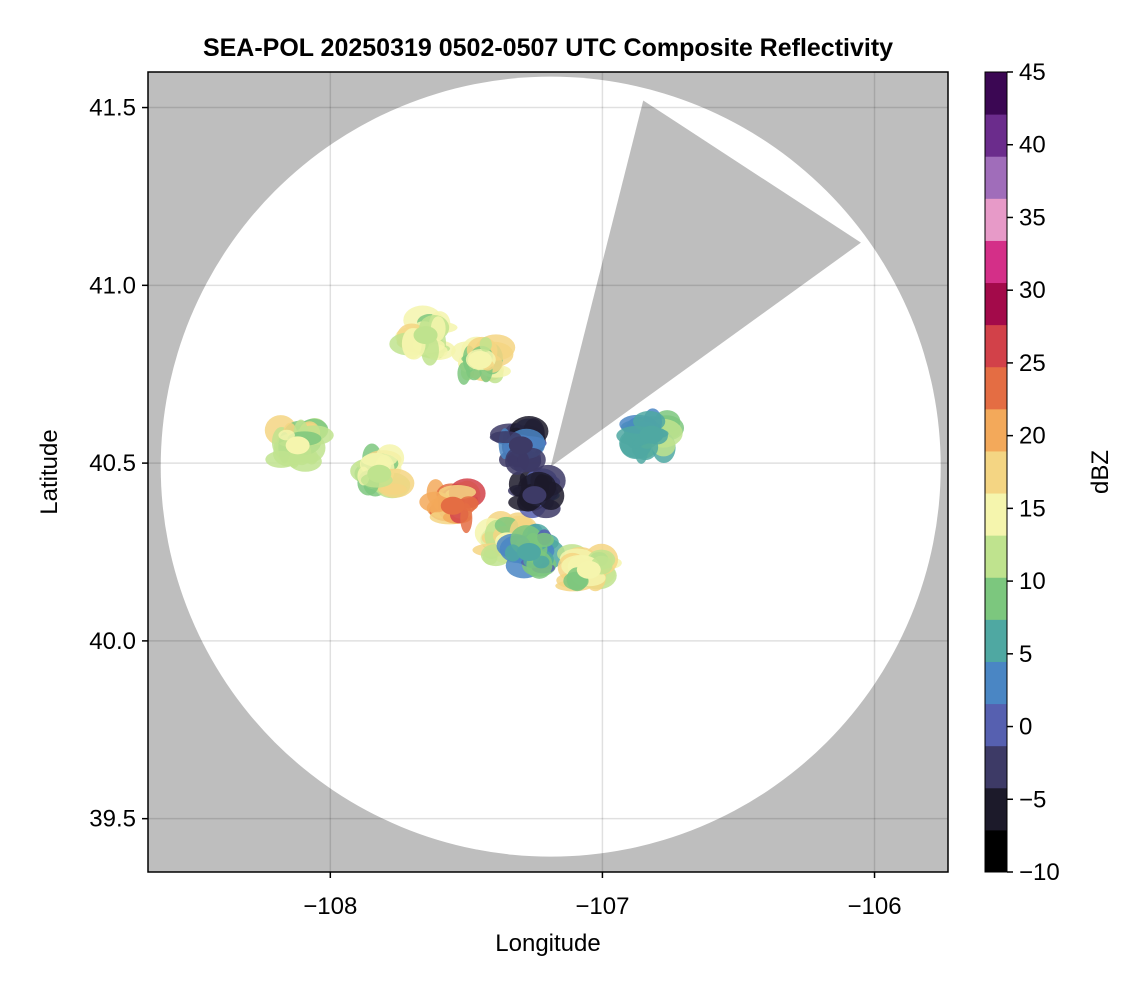 The height and width of the screenshot is (990, 1146). What do you see at coordinates (112, 463) in the screenshot?
I see `y-tick-label: 40.5` at bounding box center [112, 463].